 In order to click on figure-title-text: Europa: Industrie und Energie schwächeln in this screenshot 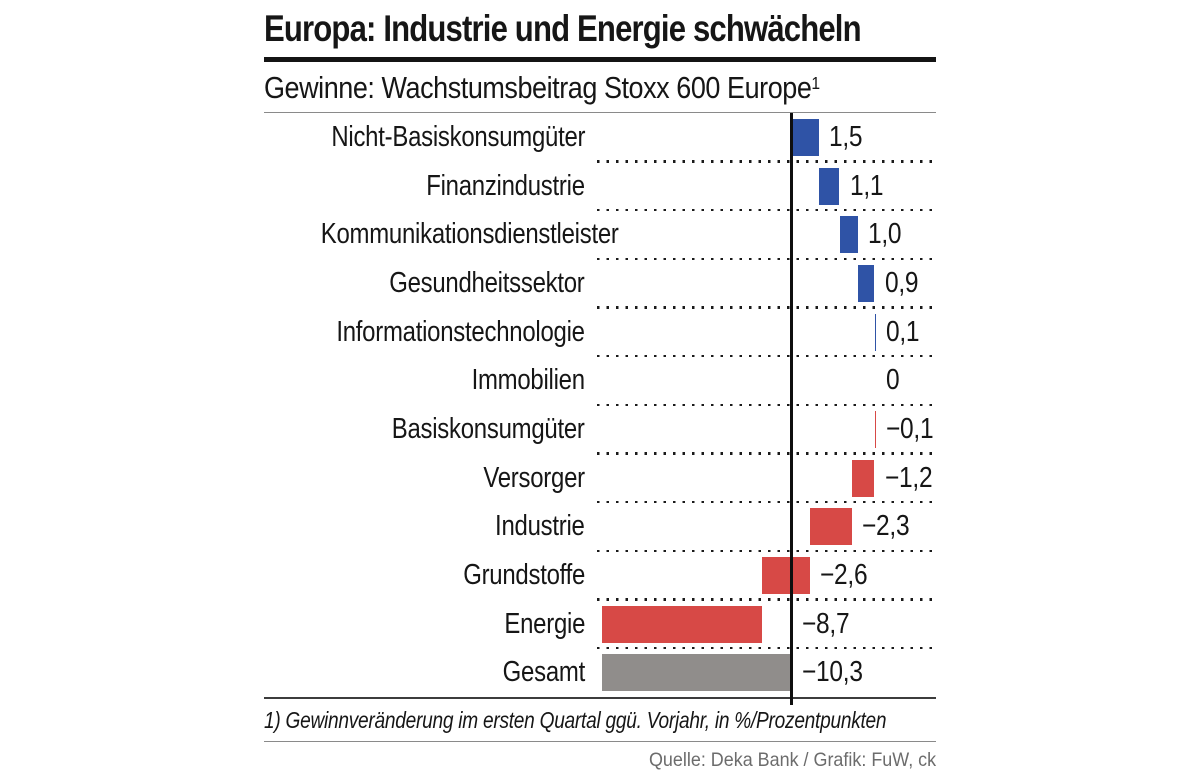, I will do `click(563, 28)`.